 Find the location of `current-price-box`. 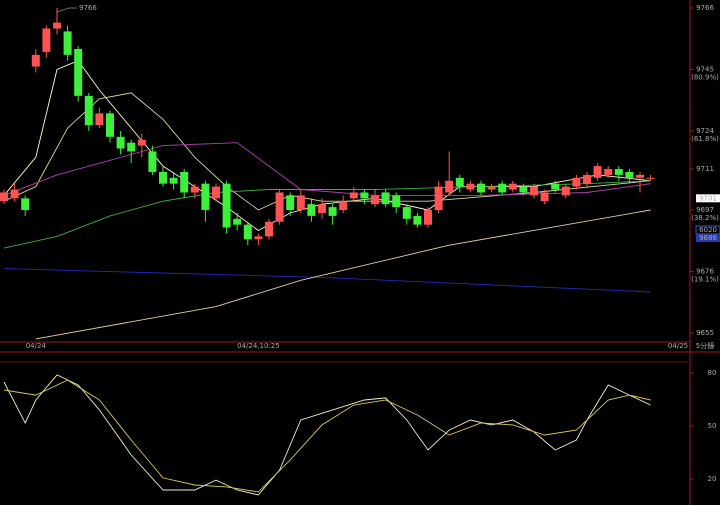

current-price-box is located at coordinates (708, 198).